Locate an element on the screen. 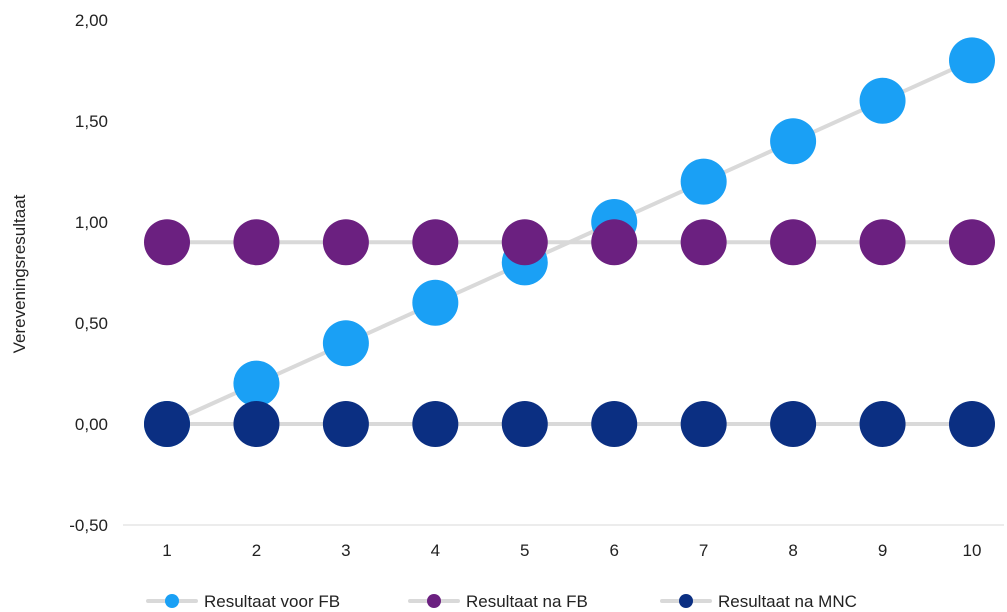  x-tick-label: 1 is located at coordinates (166, 550).